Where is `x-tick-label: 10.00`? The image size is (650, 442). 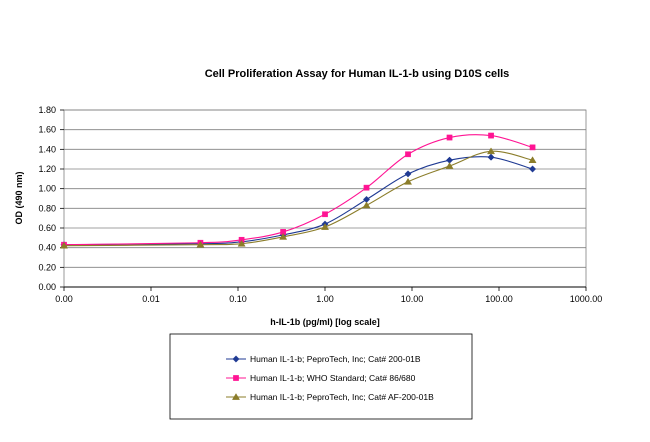 x-tick-label: 10.00 is located at coordinates (412, 299).